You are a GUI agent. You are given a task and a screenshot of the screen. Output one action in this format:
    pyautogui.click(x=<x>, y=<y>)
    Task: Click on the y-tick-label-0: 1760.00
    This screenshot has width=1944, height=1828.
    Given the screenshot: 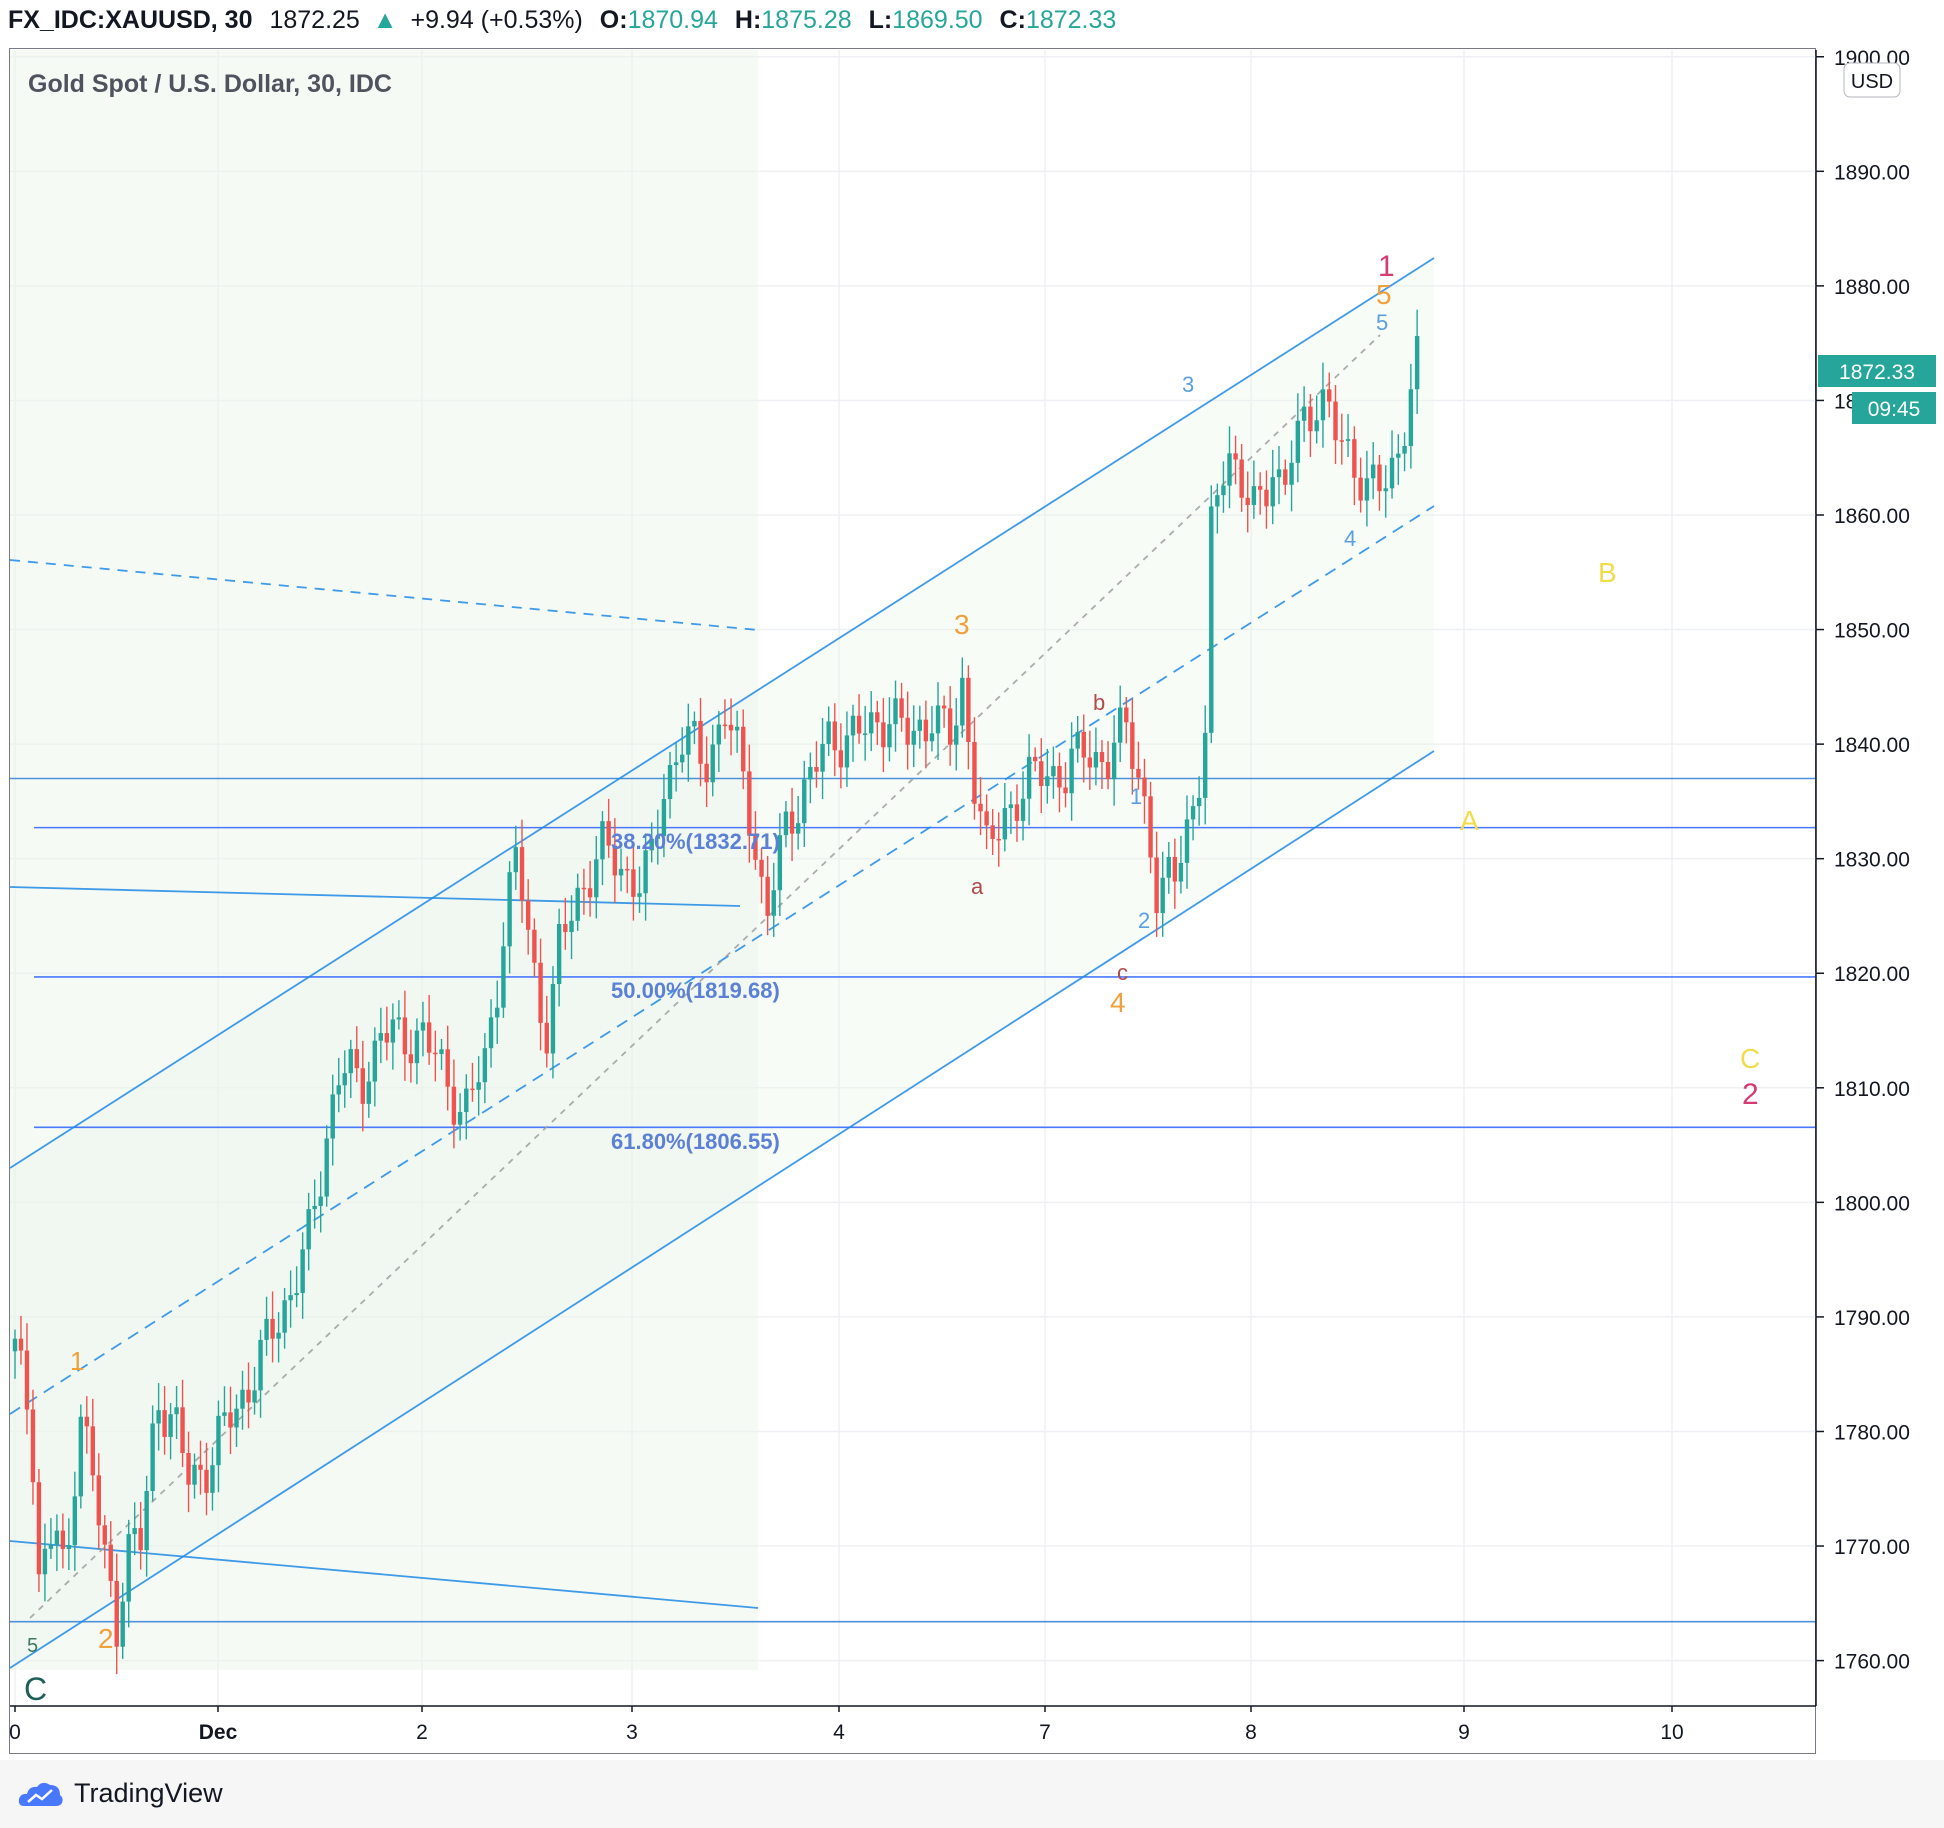 What is the action you would take?
    pyautogui.click(x=1872, y=1662)
    